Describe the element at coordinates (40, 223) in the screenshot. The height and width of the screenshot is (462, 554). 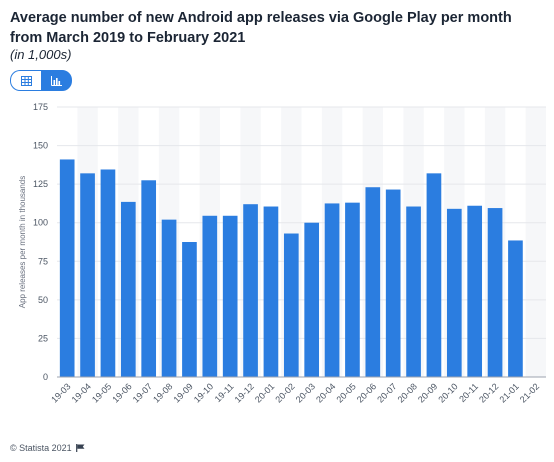
I see `y-tick-label: 100` at that location.